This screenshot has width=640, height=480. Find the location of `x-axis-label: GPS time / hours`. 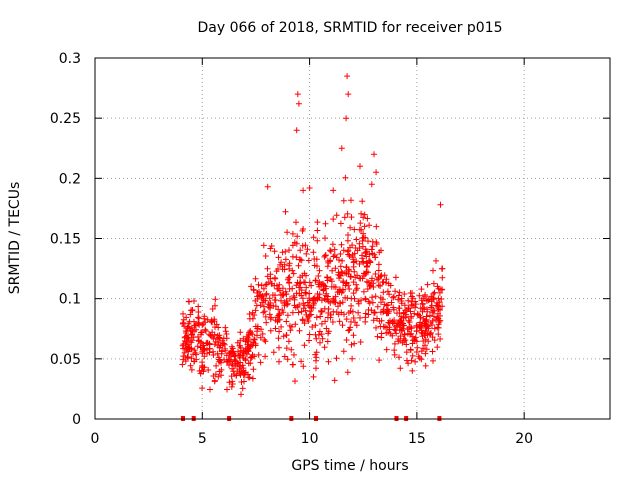

x-axis-label: GPS time / hours is located at coordinates (349, 466).